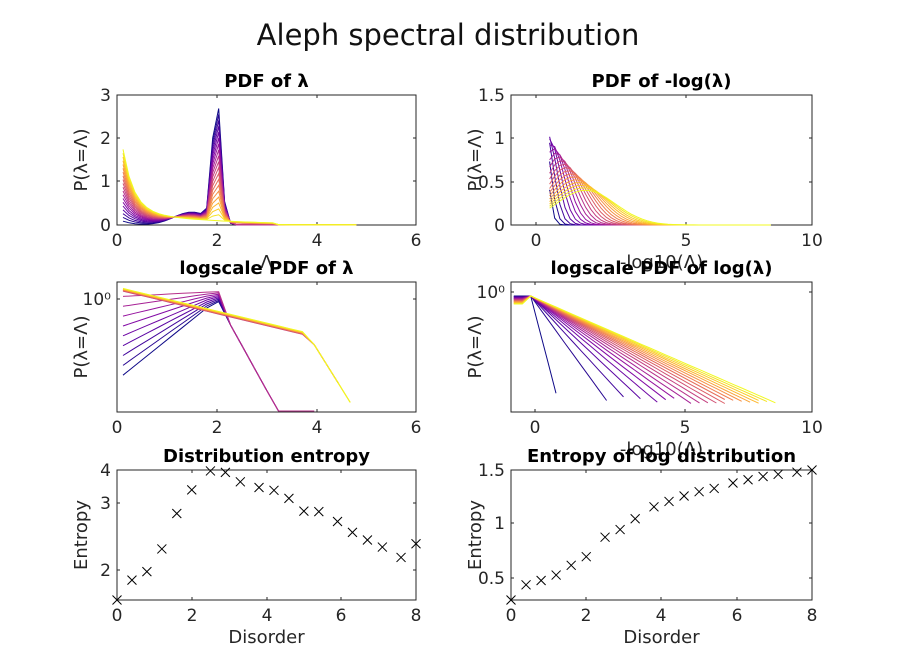 This screenshot has width=897, height=671. What do you see at coordinates (448, 35) in the screenshot?
I see `figure-title: Aleph spectral distribution` at bounding box center [448, 35].